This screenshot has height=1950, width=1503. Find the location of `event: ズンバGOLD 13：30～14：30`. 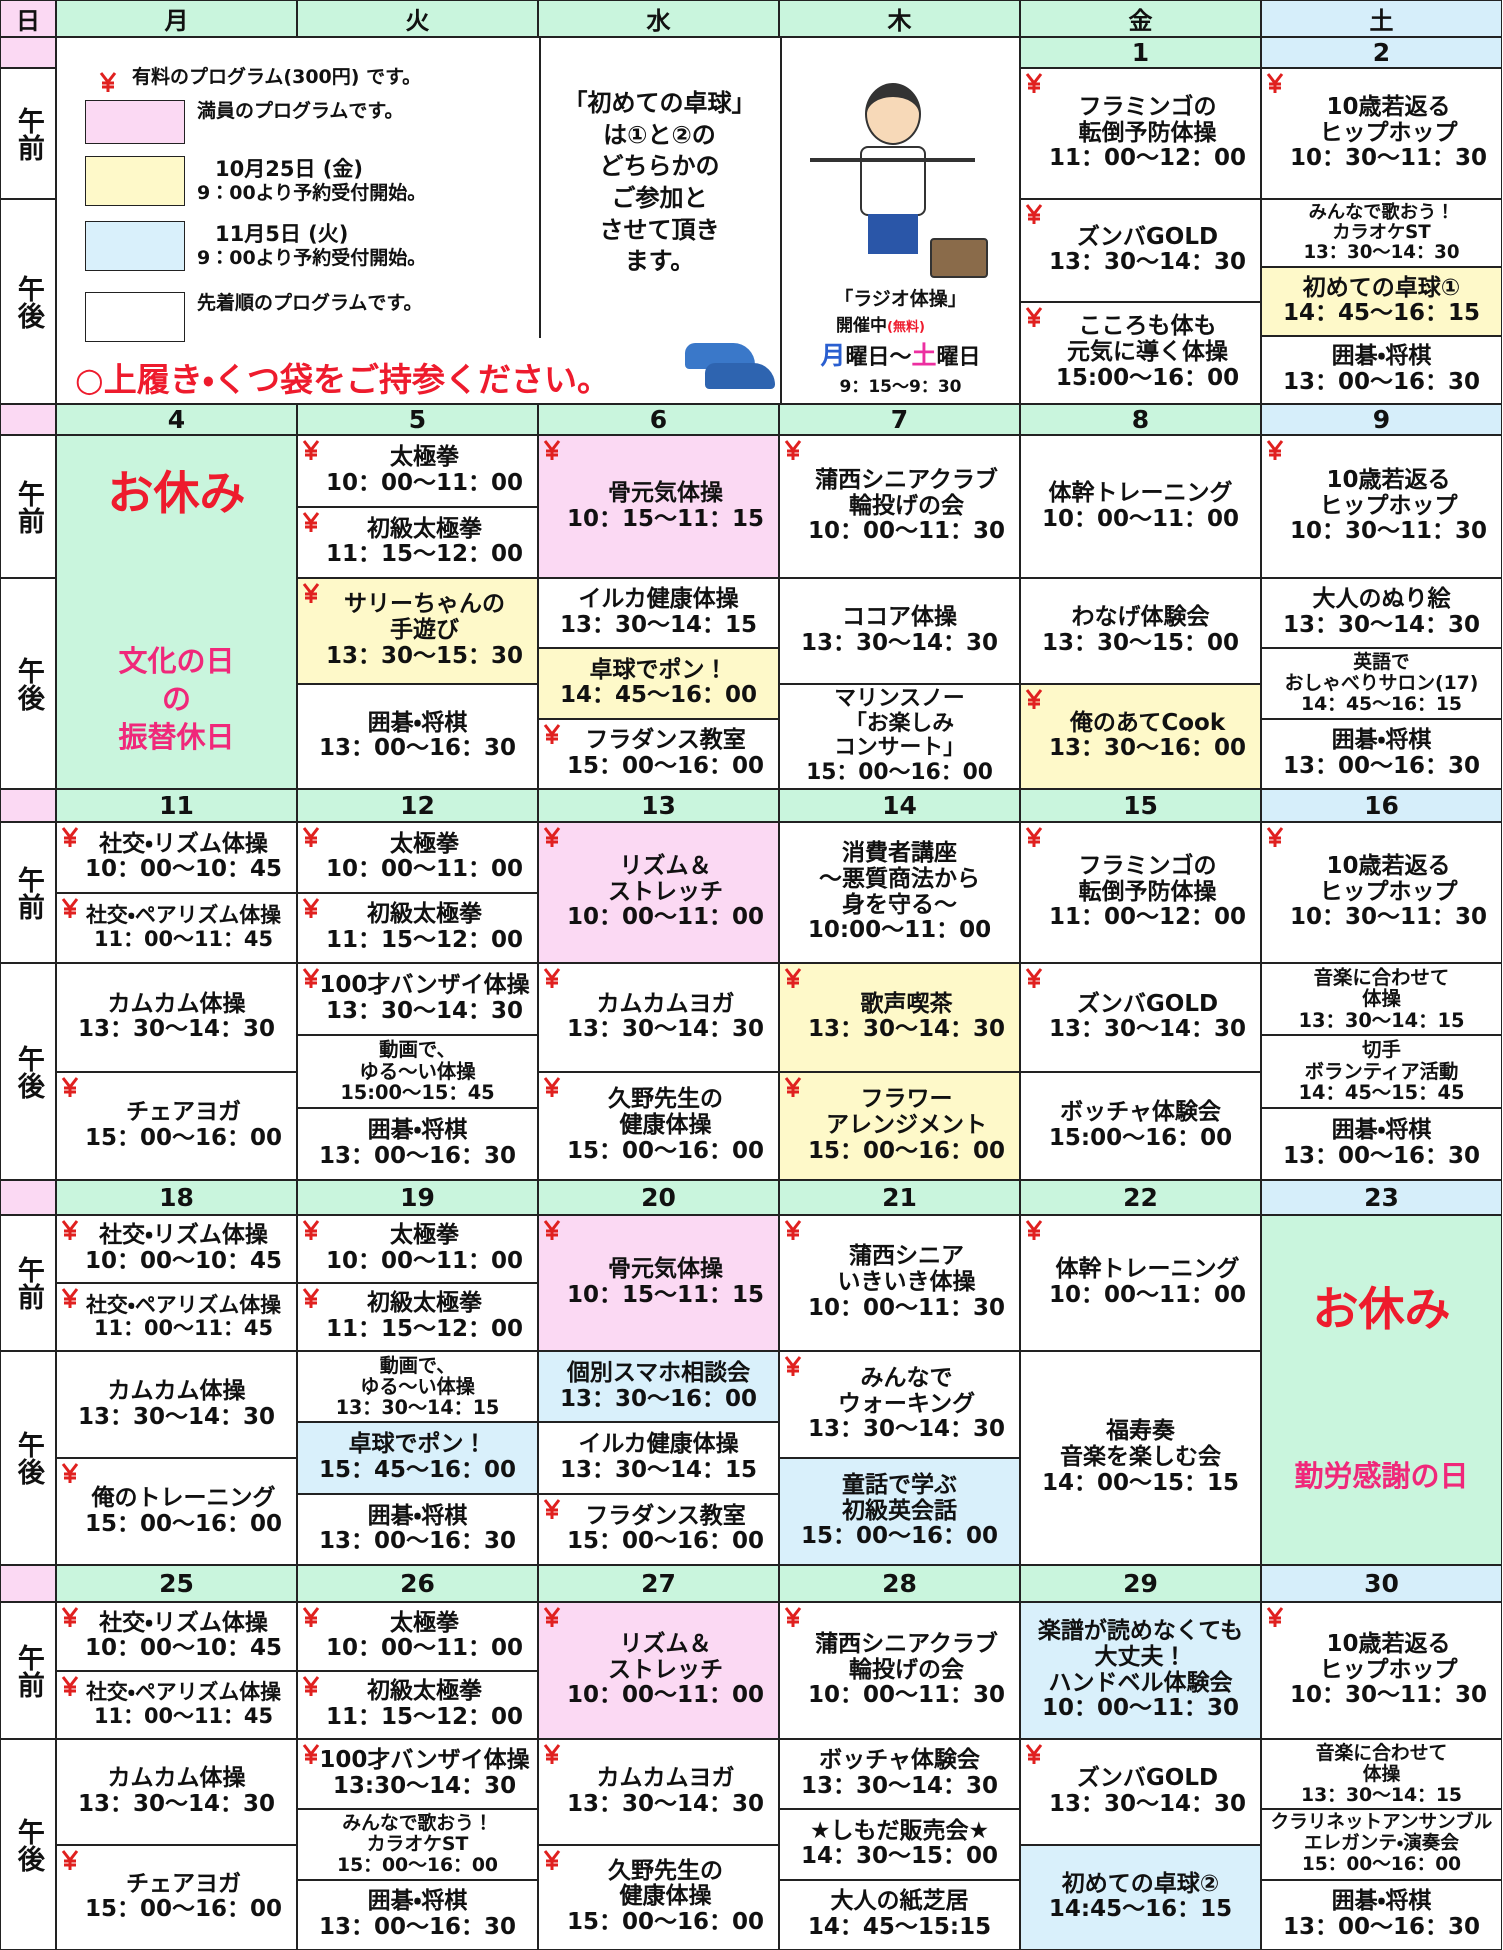

event: ズンバGOLD 13：30～14：30 is located at coordinates (1140, 1017).